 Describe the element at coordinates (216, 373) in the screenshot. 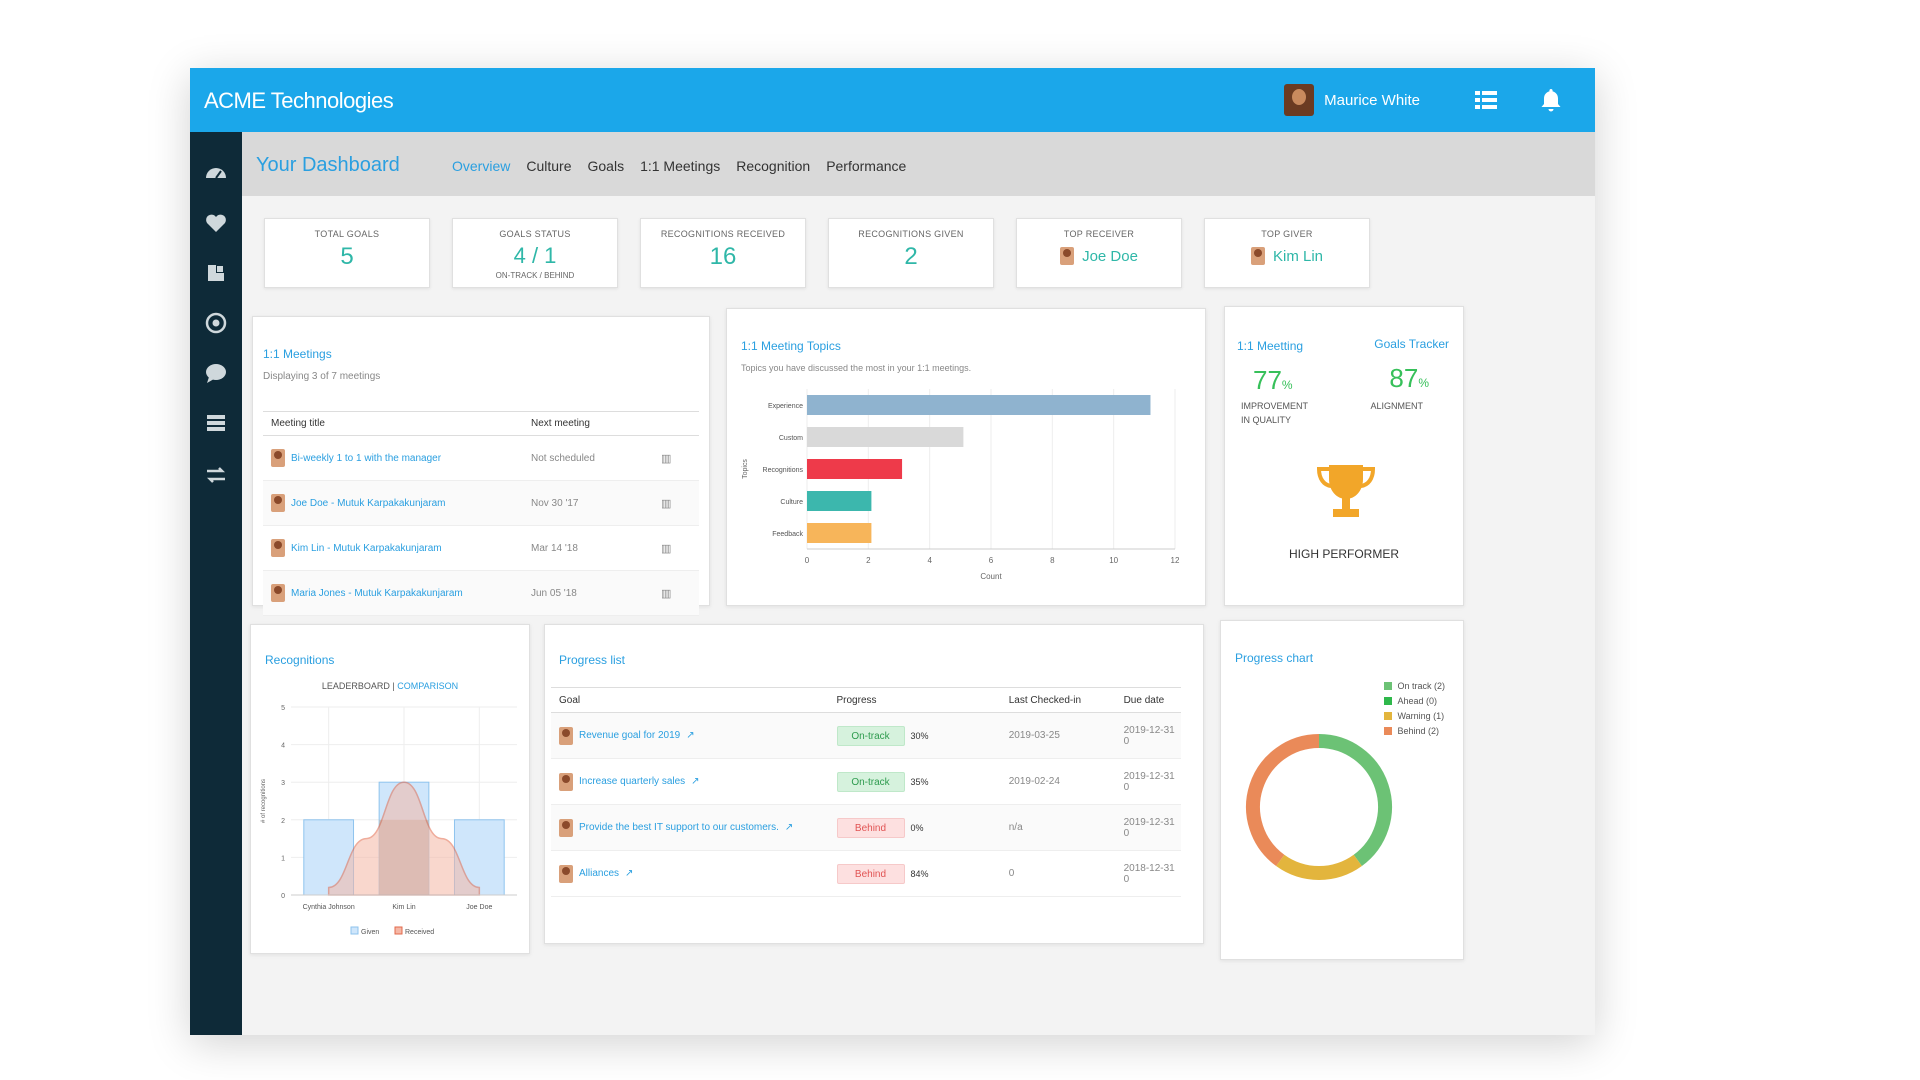

I see `chat-icon` at that location.